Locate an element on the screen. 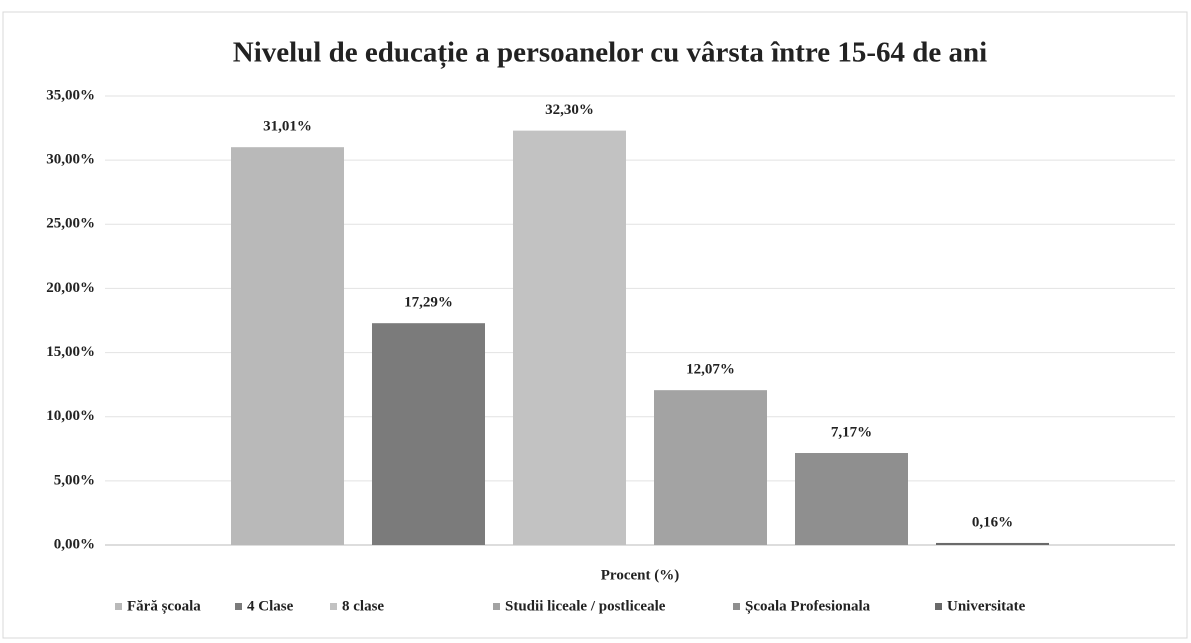 The image size is (1191, 643). legend-label: Studii liceale / postliceale is located at coordinates (585, 606).